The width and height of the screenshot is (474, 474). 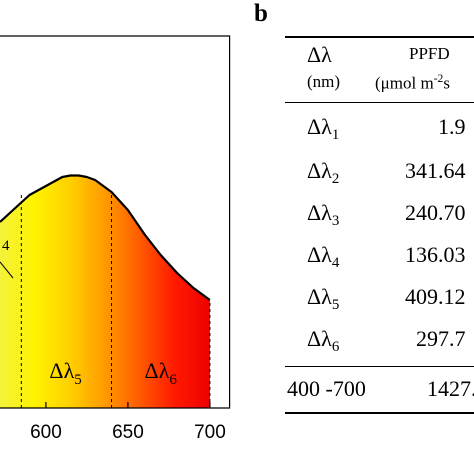 I want to click on table-row-value: 1.9, so click(x=452, y=126).